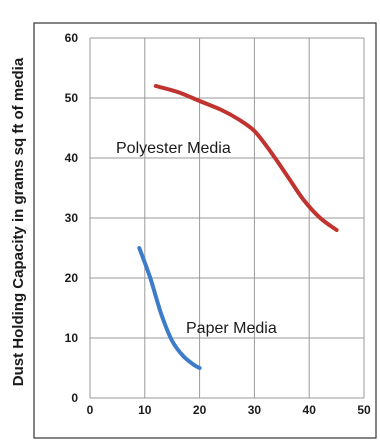  I want to click on y-tick-label: 20, so click(72, 278).